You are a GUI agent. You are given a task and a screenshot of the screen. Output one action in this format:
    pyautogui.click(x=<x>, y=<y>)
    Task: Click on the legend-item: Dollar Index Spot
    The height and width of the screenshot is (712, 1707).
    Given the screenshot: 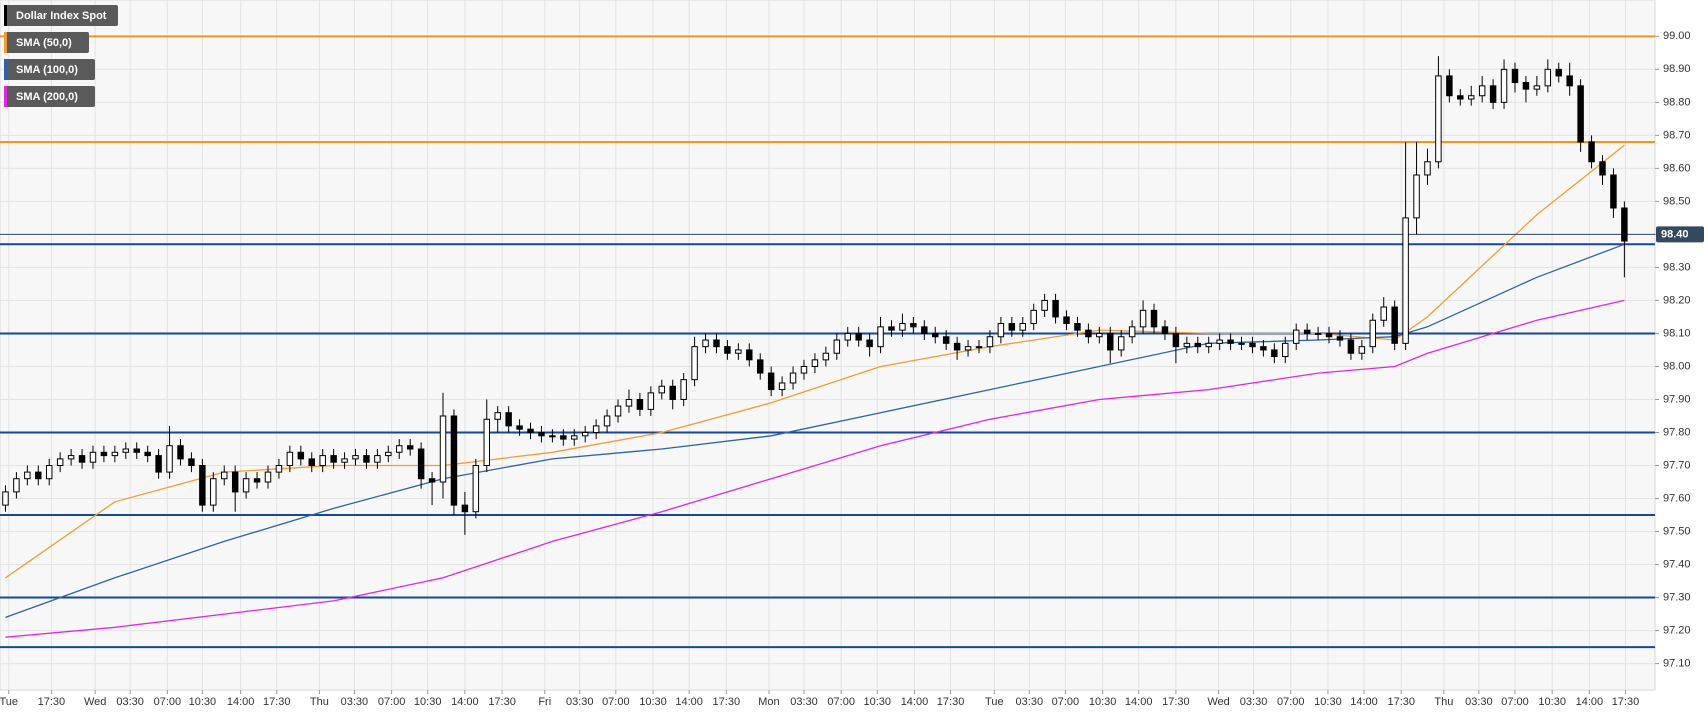 What is the action you would take?
    pyautogui.click(x=61, y=15)
    